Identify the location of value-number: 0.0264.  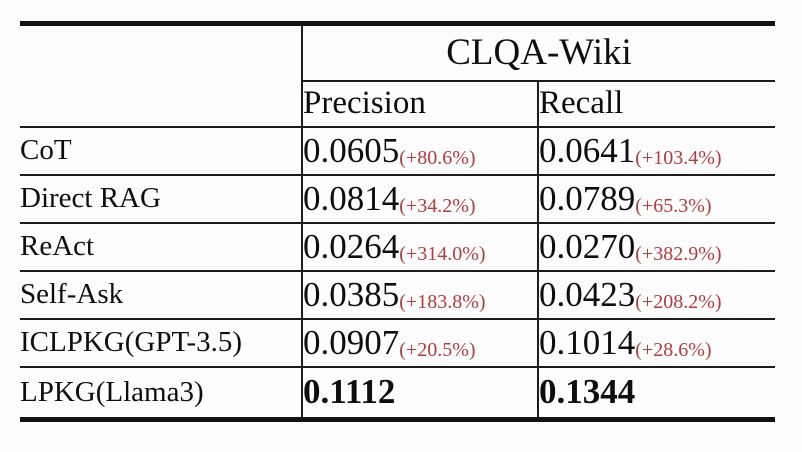
(351, 246).